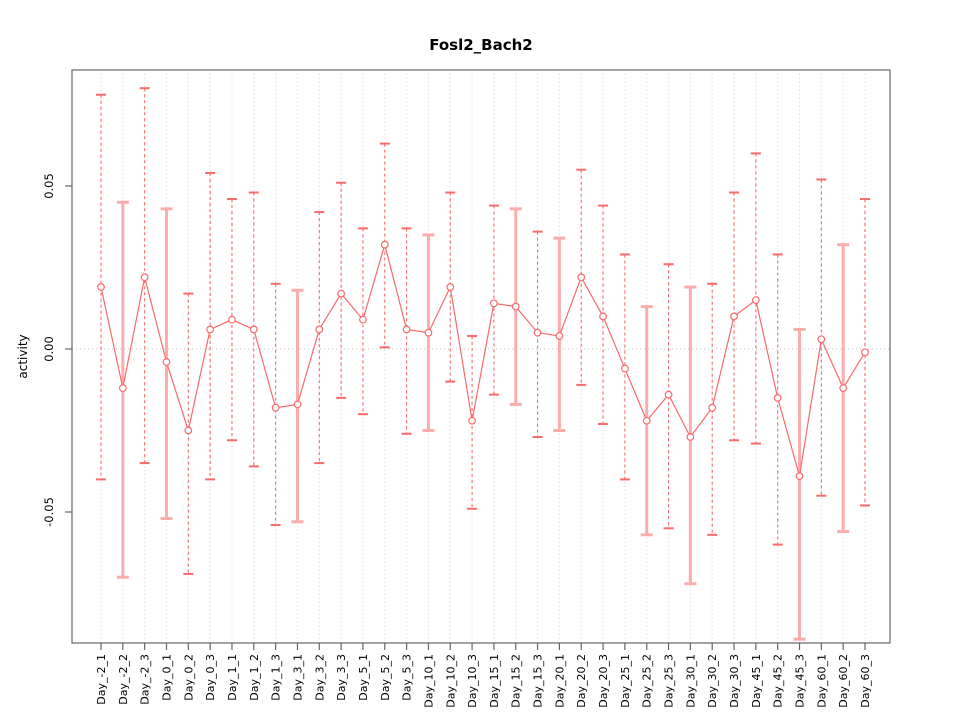  I want to click on x-tick-label: Day_0_1, so click(166, 677).